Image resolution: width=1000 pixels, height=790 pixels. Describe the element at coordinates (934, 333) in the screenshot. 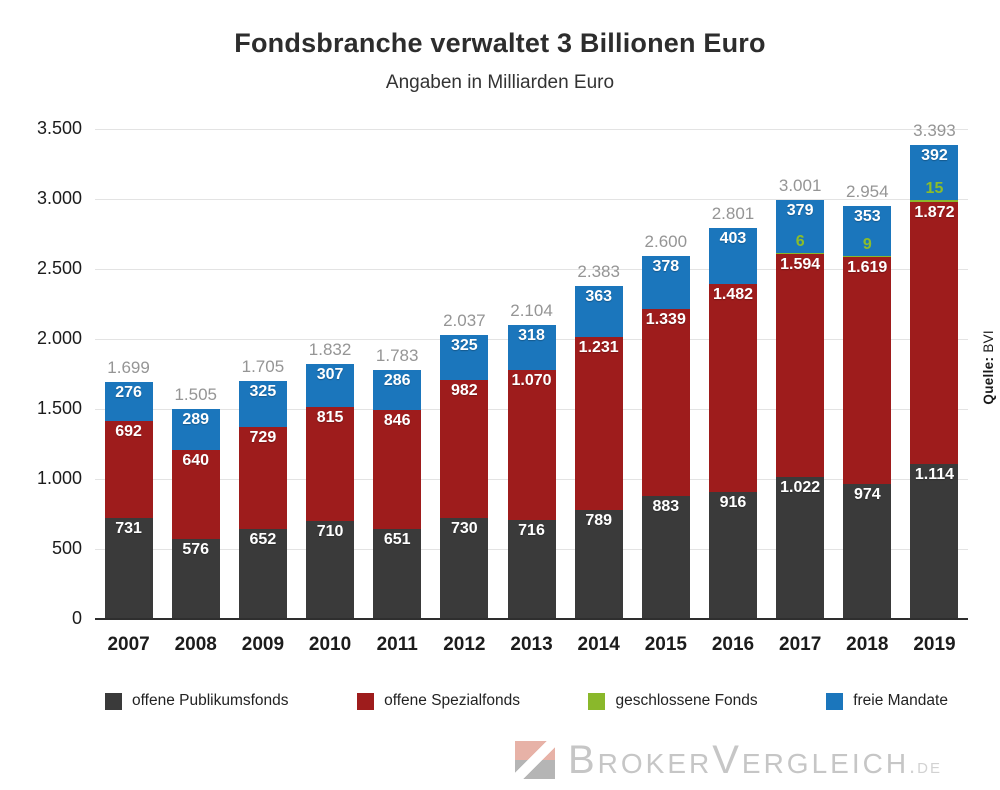

I see `bar-segment: 1.872` at that location.